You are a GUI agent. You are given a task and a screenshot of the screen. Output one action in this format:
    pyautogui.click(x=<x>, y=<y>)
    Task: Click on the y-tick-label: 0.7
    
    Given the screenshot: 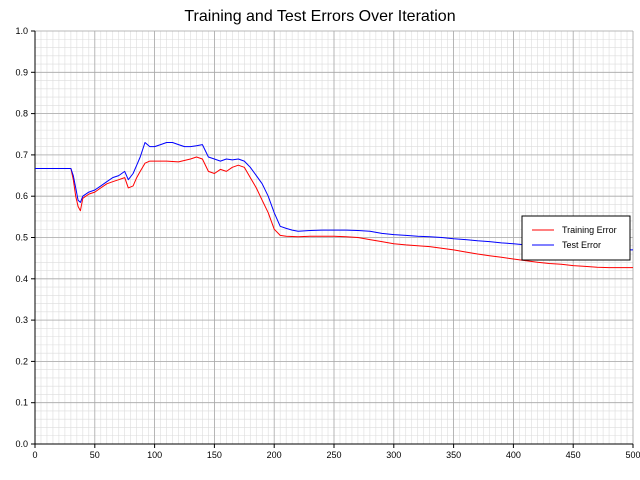 What is the action you would take?
    pyautogui.click(x=21, y=155)
    